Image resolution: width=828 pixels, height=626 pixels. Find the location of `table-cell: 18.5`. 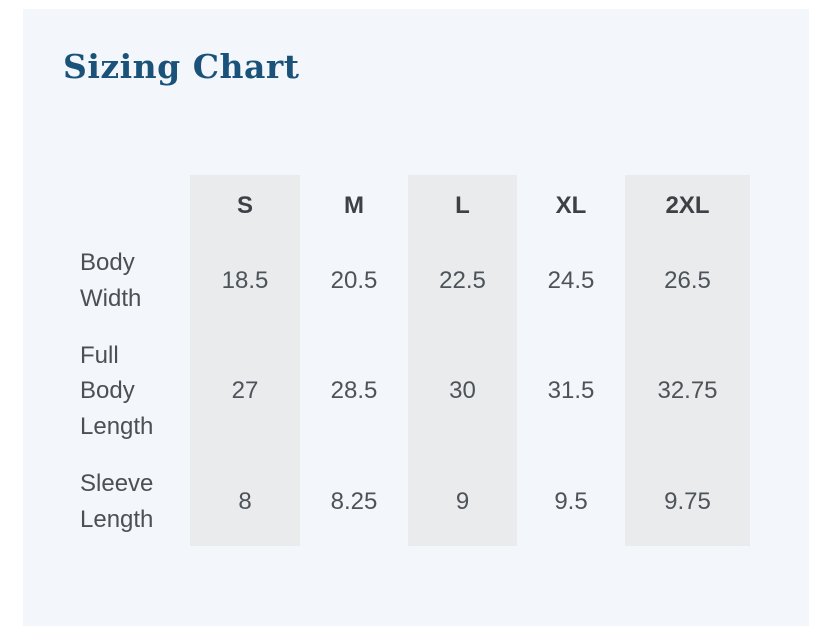

table-cell: 18.5 is located at coordinates (245, 280).